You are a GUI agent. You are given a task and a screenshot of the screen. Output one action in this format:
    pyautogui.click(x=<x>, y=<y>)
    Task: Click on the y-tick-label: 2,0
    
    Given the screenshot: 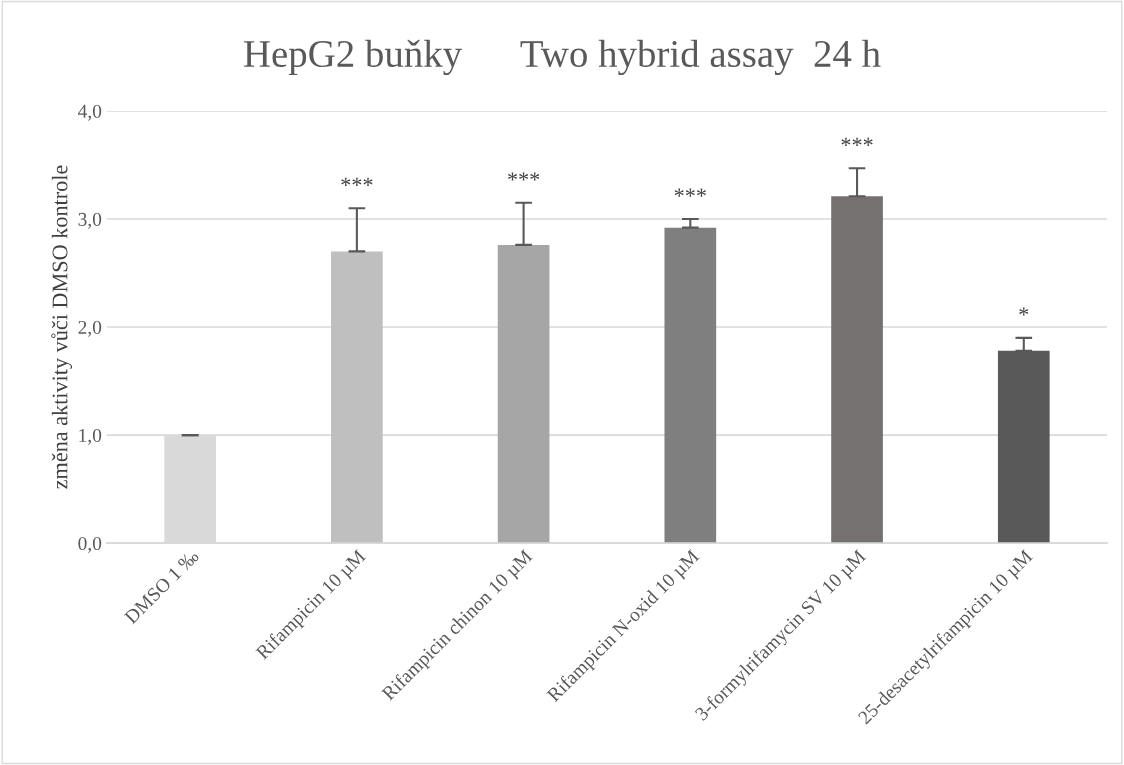 What is the action you would take?
    pyautogui.click(x=90, y=328)
    